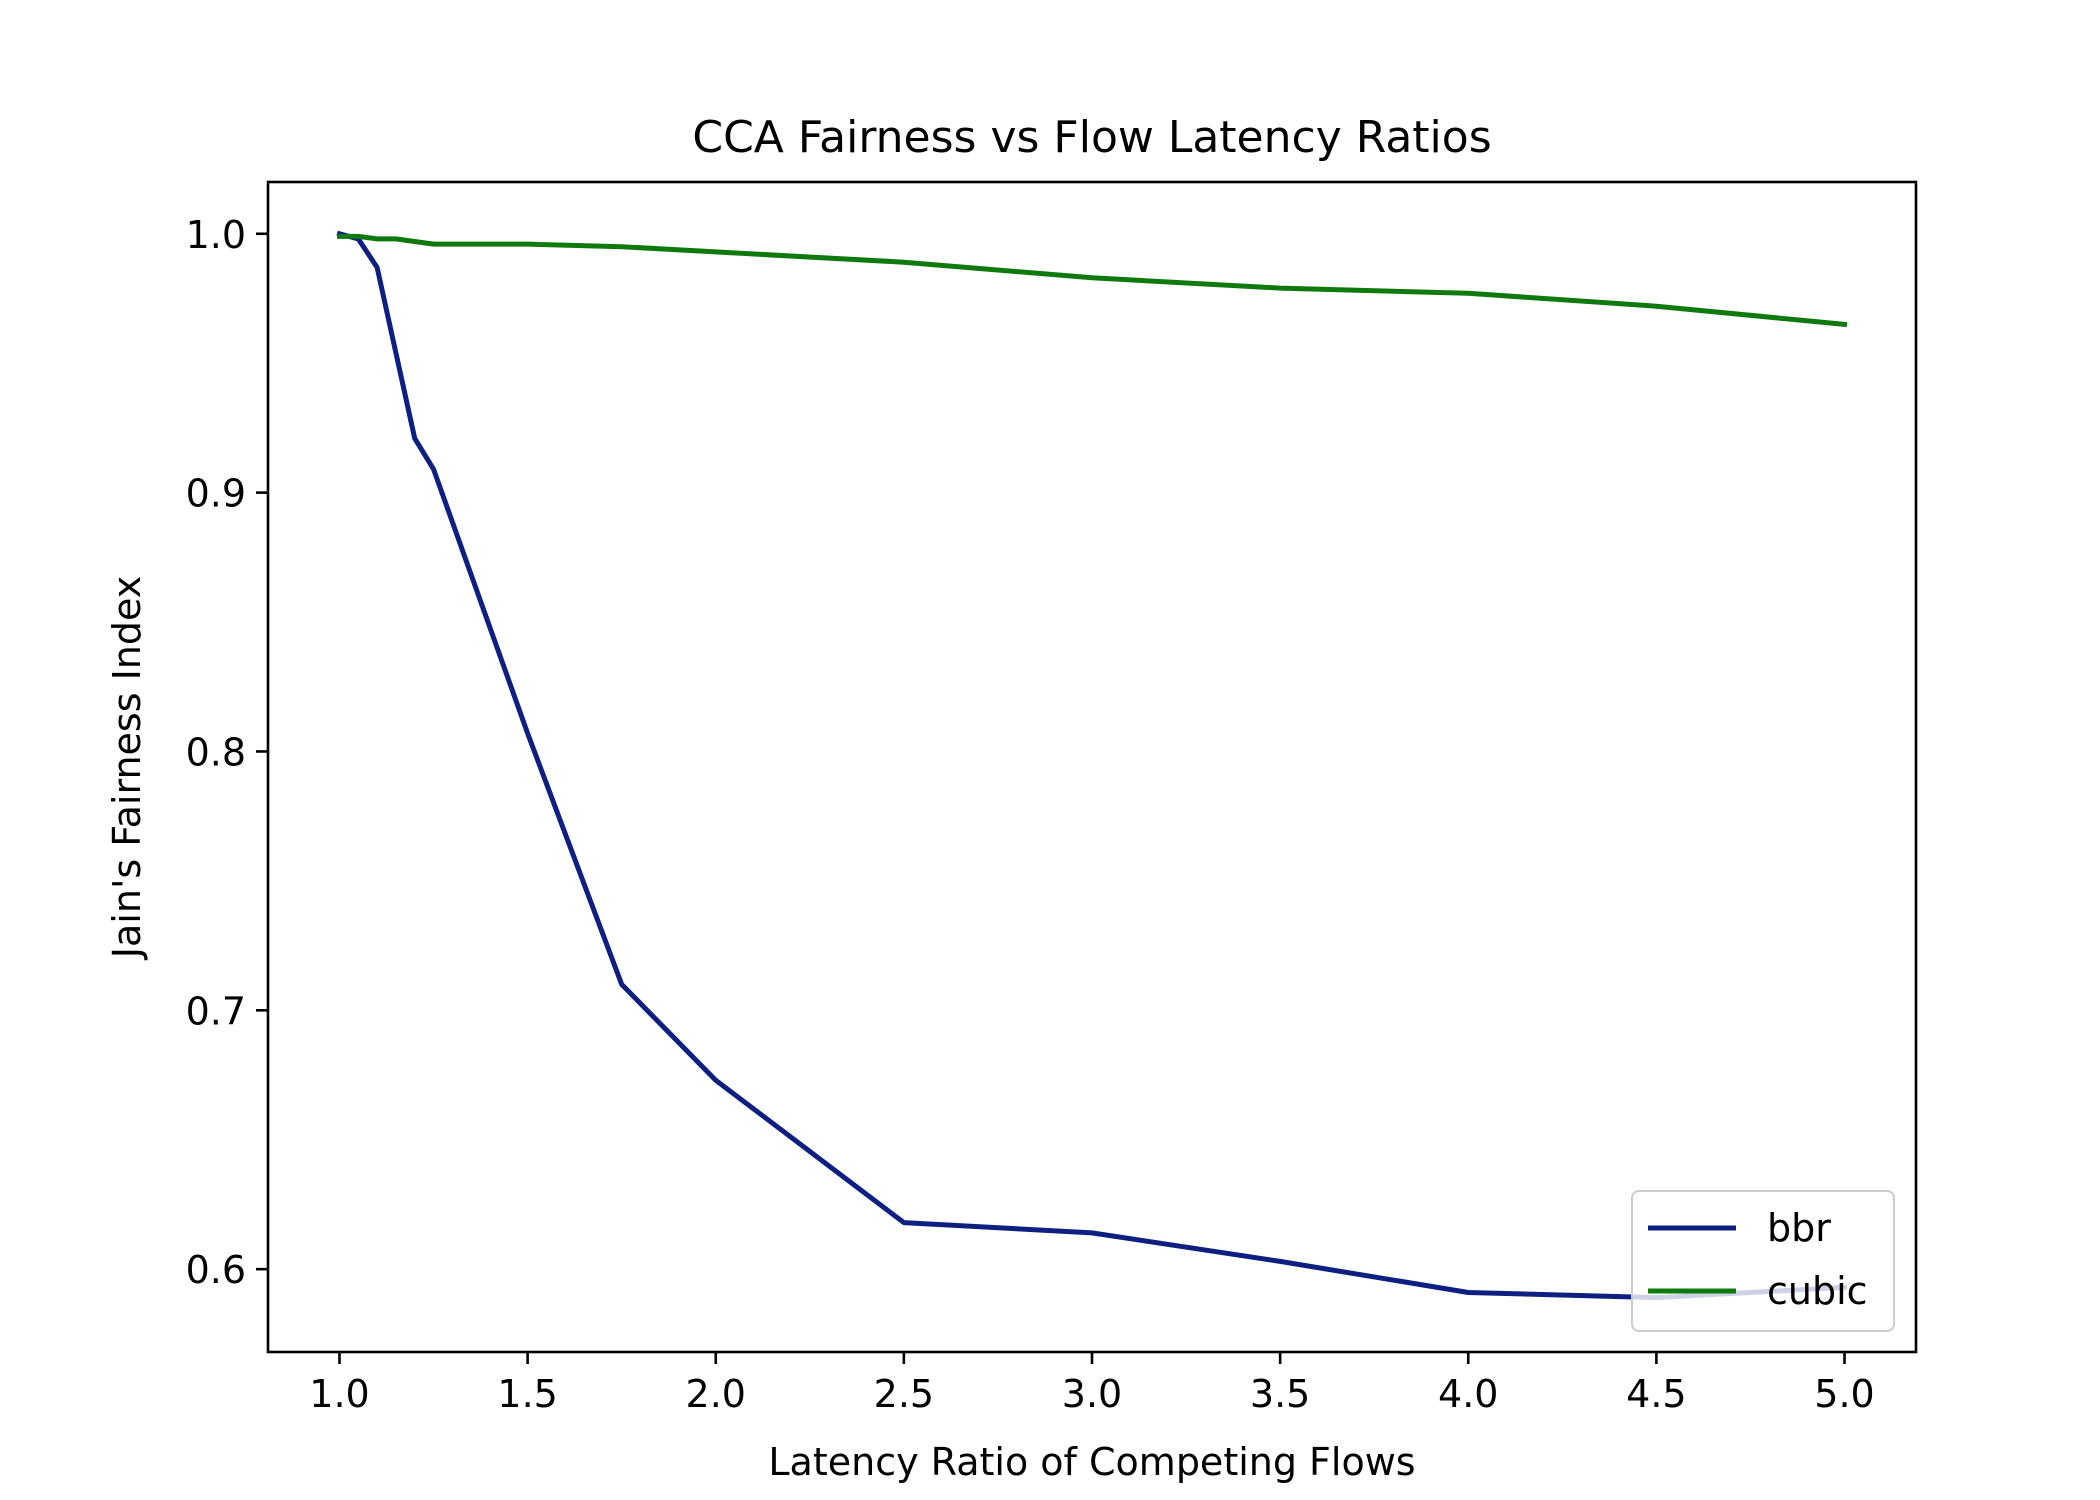  Describe the element at coordinates (716, 1394) in the screenshot. I see `x-tick-label: 2.0` at that location.